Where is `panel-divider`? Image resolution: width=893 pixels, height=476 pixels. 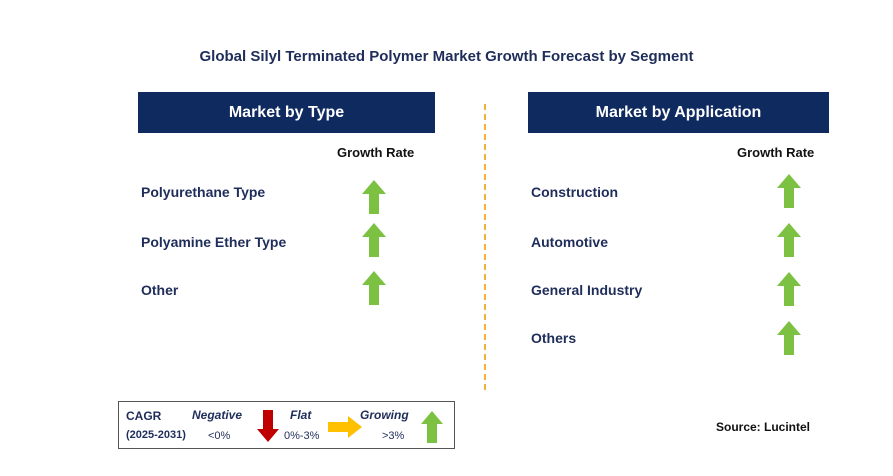 panel-divider is located at coordinates (485, 247).